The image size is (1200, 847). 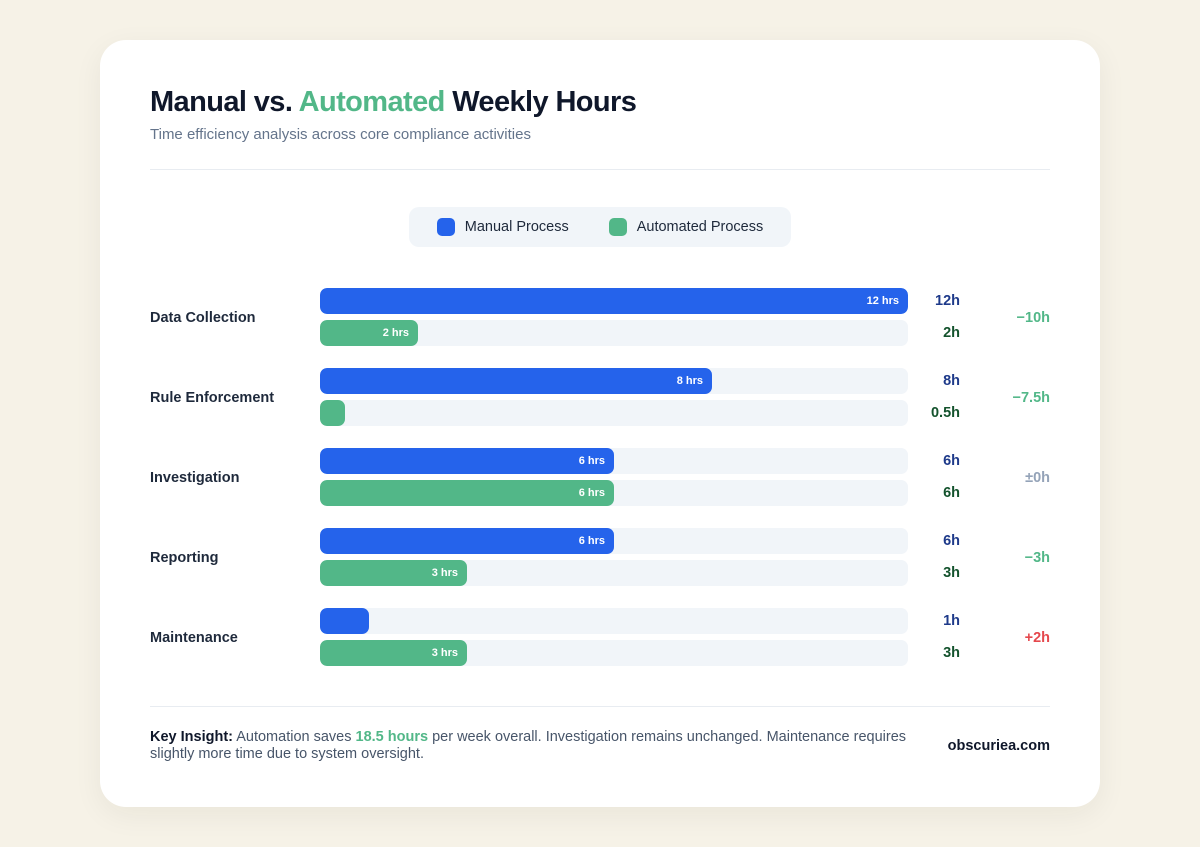 I want to click on chart-row-investigation: Investigation 6 hrs 6h 6 hrs 6h ±0h, so click(x=600, y=488).